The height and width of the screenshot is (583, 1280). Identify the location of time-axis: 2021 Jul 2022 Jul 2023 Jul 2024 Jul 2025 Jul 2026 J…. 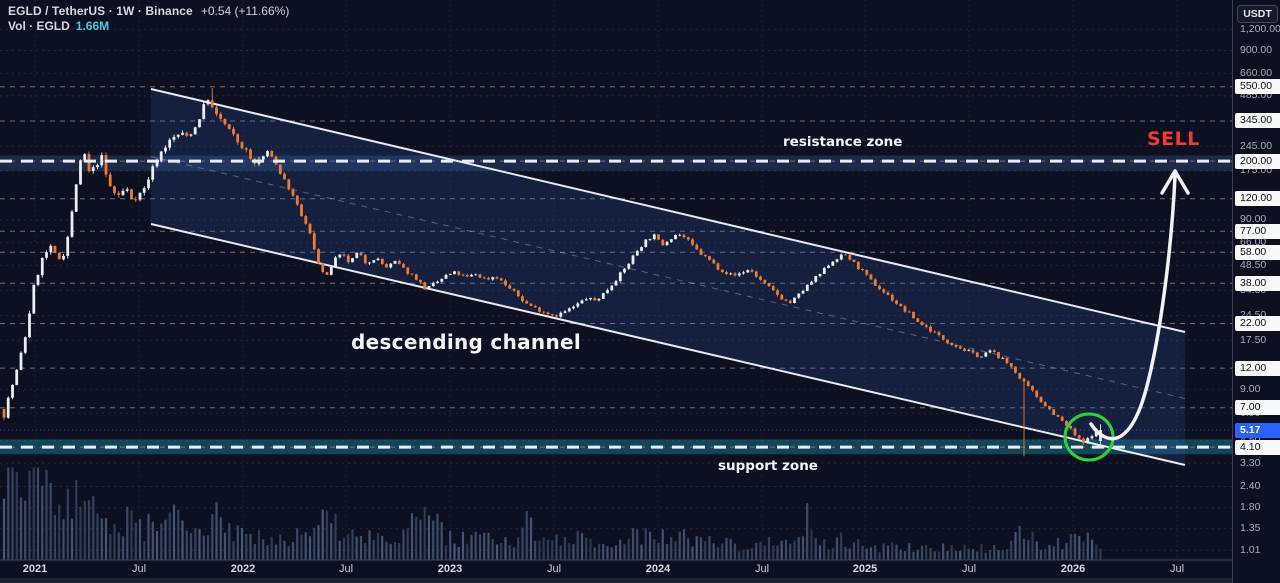
(616, 569).